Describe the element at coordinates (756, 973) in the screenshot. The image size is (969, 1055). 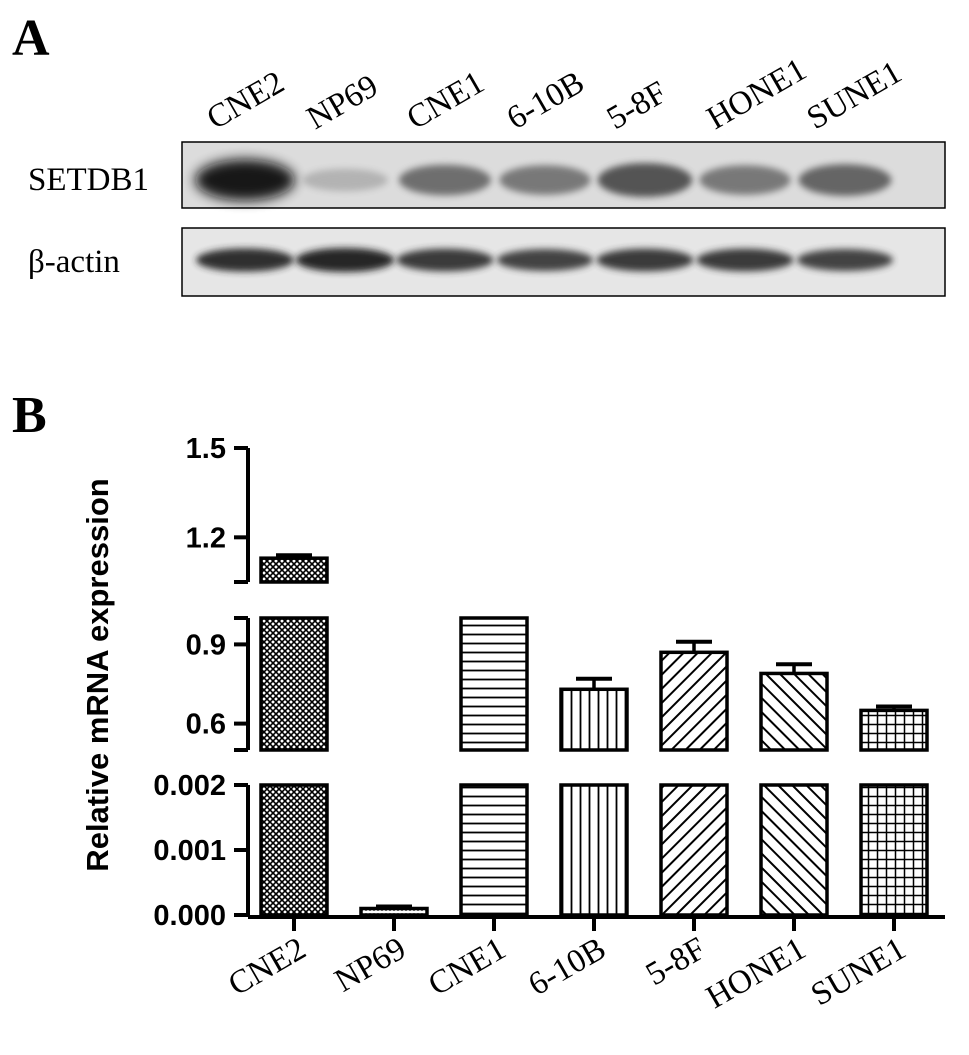
I see `x-tick-label: HONE1` at that location.